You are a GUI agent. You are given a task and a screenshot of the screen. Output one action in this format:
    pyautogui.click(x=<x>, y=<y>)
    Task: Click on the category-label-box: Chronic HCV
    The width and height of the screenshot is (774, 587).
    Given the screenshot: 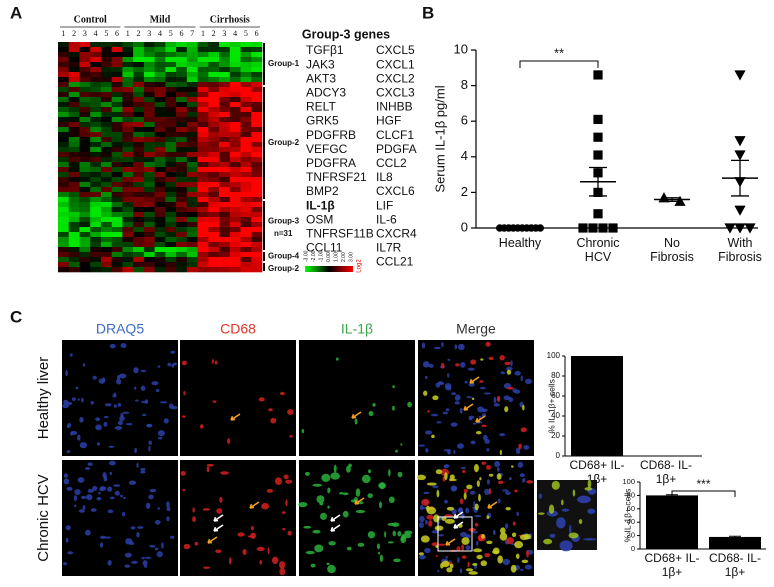 What is the action you would take?
    pyautogui.click(x=597, y=250)
    